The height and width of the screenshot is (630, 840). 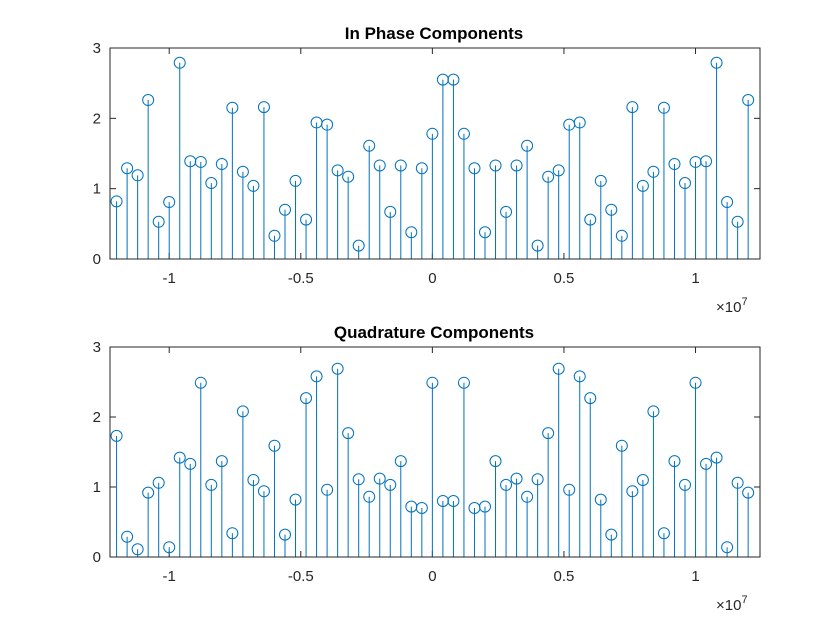 What do you see at coordinates (97, 417) in the screenshot?
I see `quadrature-y-tick-label: 2` at bounding box center [97, 417].